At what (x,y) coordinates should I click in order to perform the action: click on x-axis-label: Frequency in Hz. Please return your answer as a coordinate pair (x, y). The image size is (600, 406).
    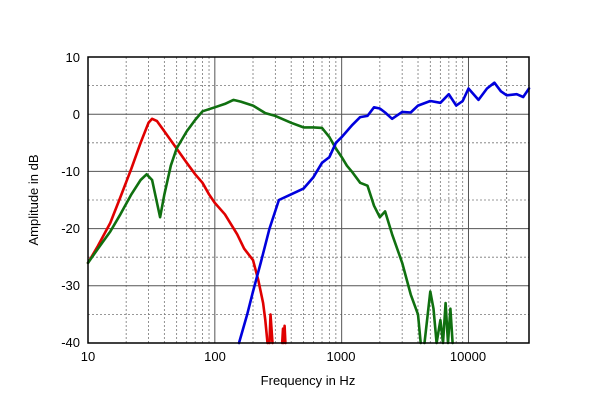
    Looking at the image, I should click on (308, 380).